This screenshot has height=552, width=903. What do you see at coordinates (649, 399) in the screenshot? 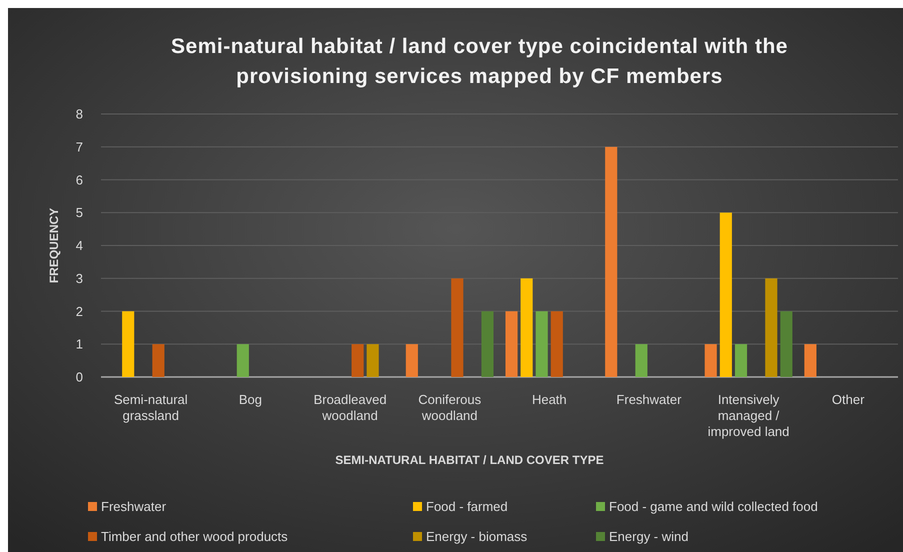
I see `x-tick-label: Freshwater` at bounding box center [649, 399].